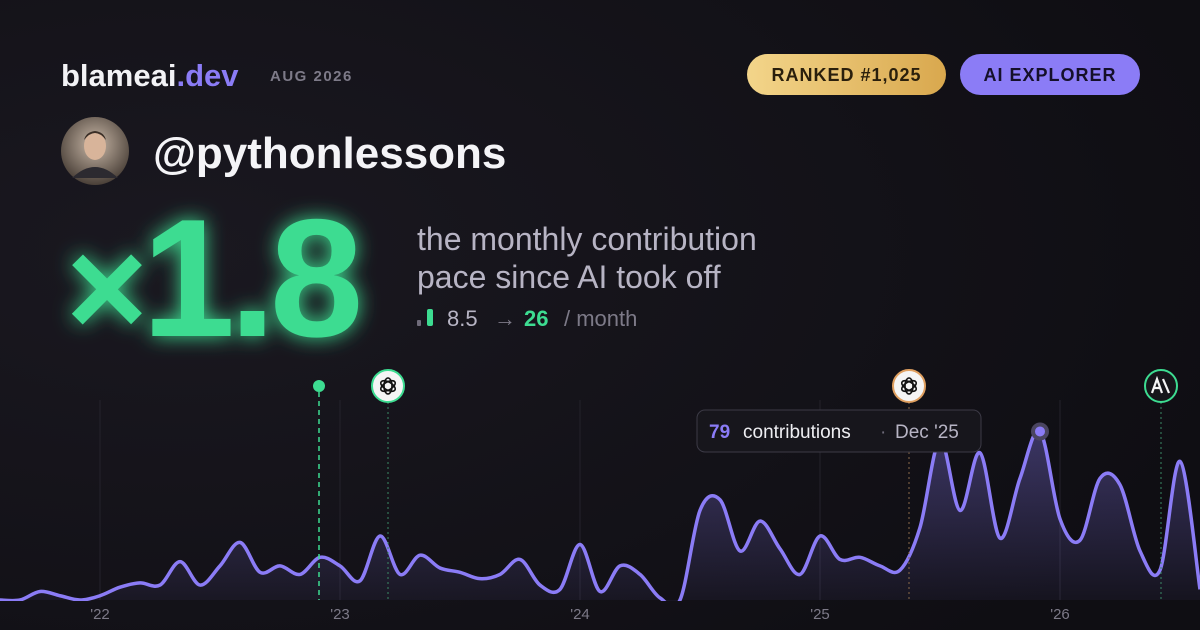 The width and height of the screenshot is (1200, 630). I want to click on brand: blameai.dev, so click(150, 75).